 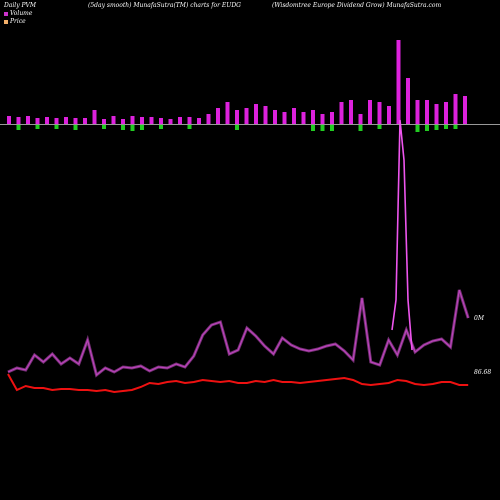 I want to click on legend-item-volume: Volume, so click(x=18, y=13).